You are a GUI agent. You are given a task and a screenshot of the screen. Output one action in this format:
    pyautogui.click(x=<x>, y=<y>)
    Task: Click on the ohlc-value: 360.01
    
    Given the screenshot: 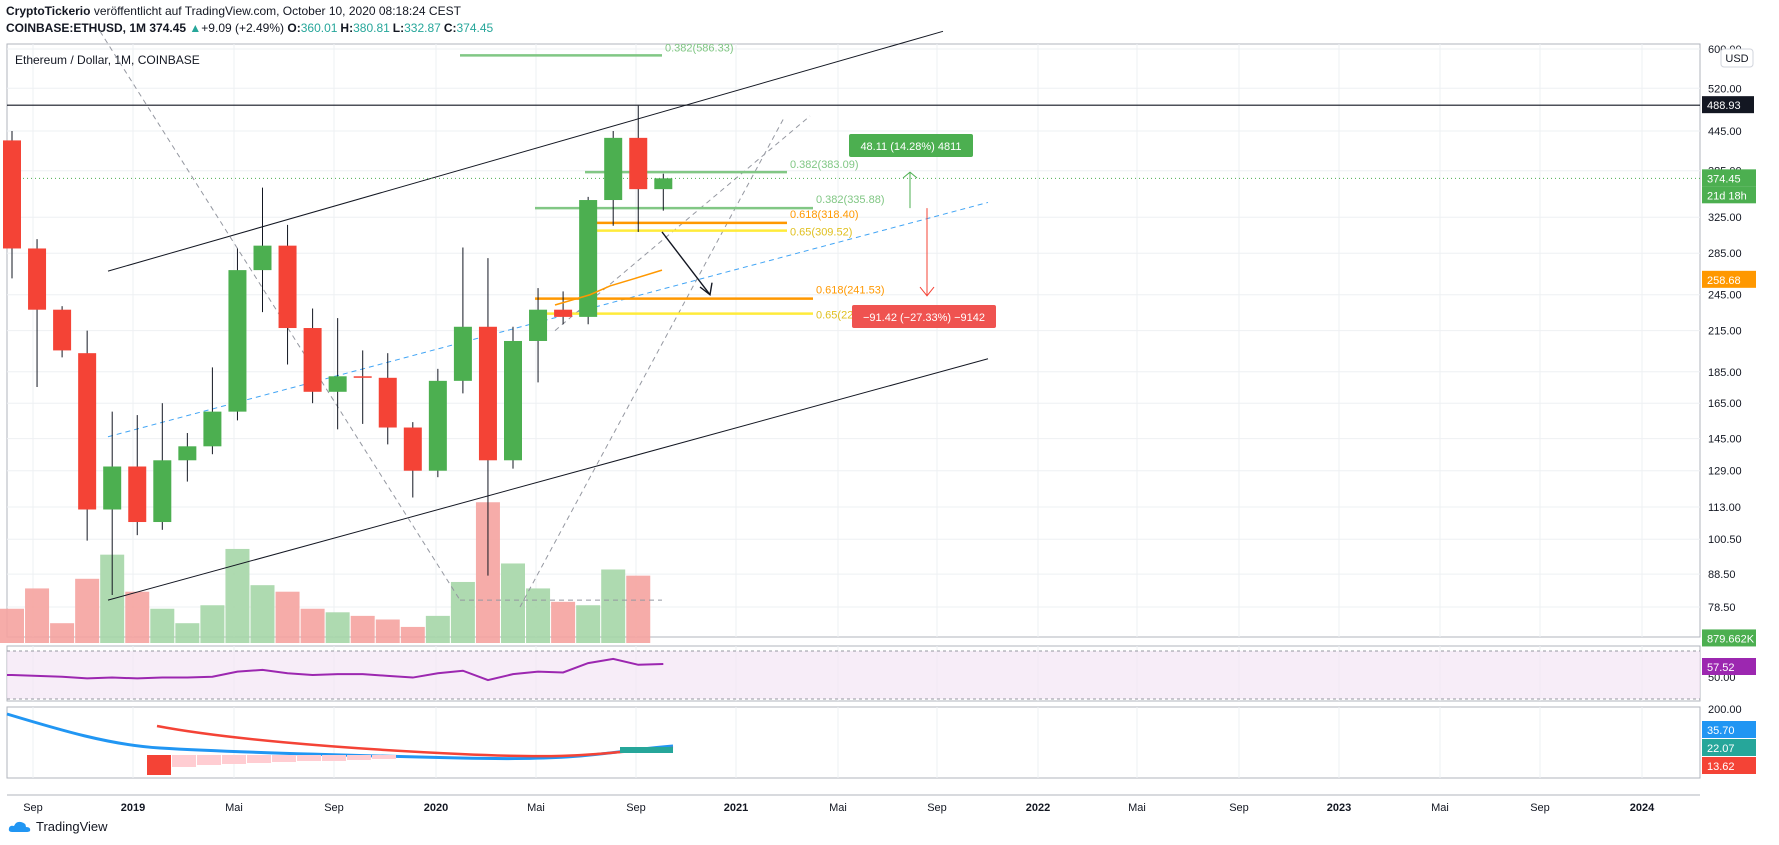 What is the action you would take?
    pyautogui.click(x=319, y=28)
    